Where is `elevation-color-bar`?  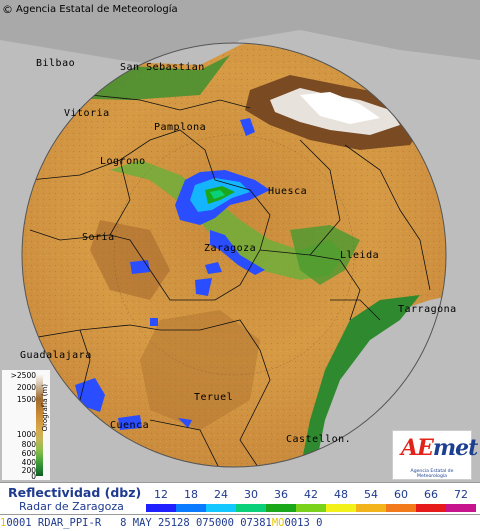
elevation-color-bar is located at coordinates (39, 424).